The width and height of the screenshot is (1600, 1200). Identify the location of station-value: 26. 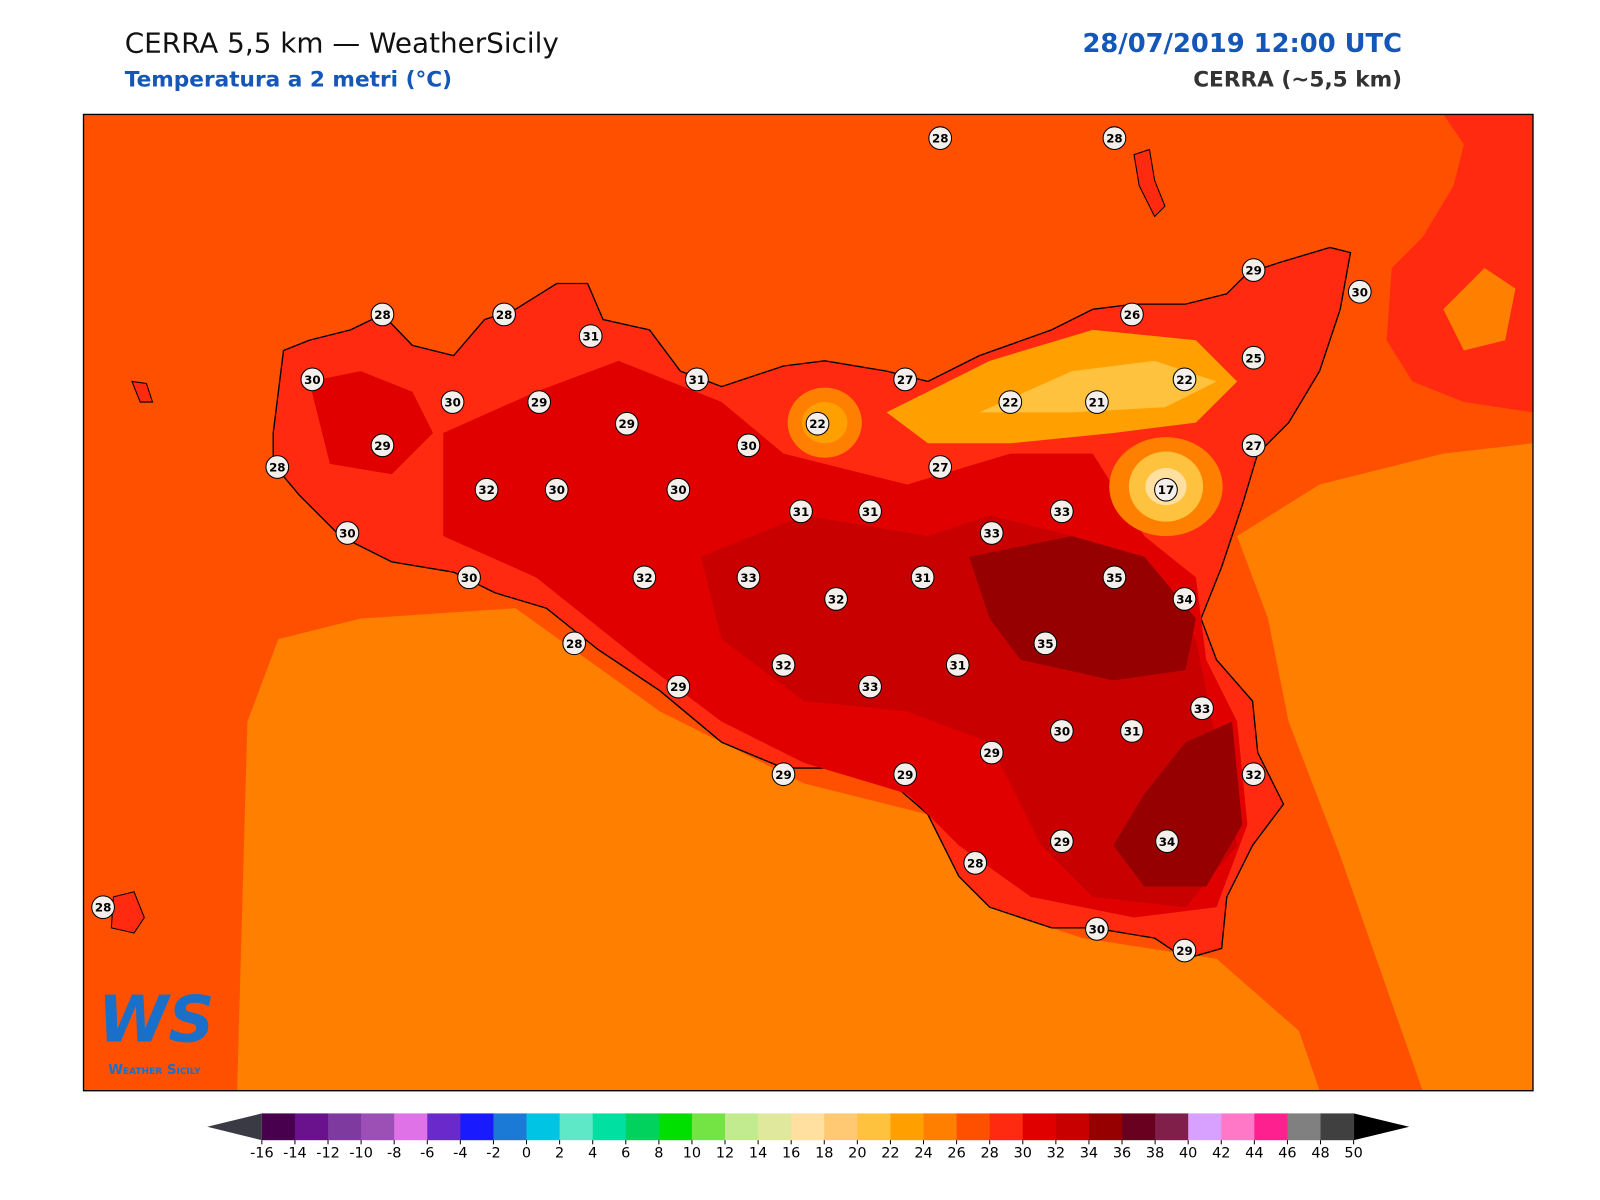
(1132, 315).